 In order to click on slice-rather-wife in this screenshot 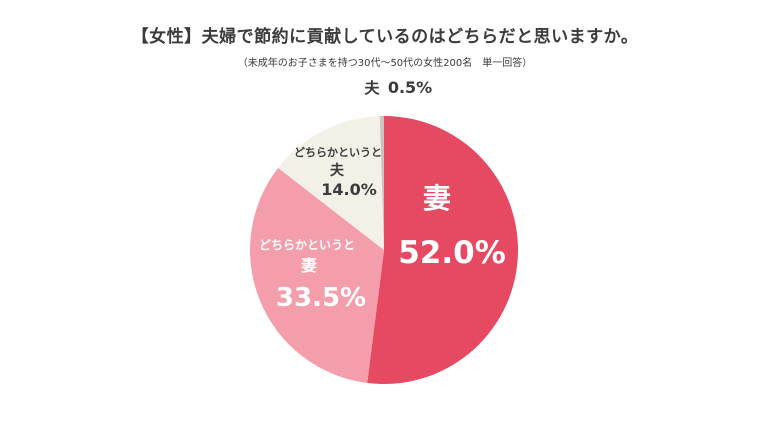, I will do `click(317, 275)`.